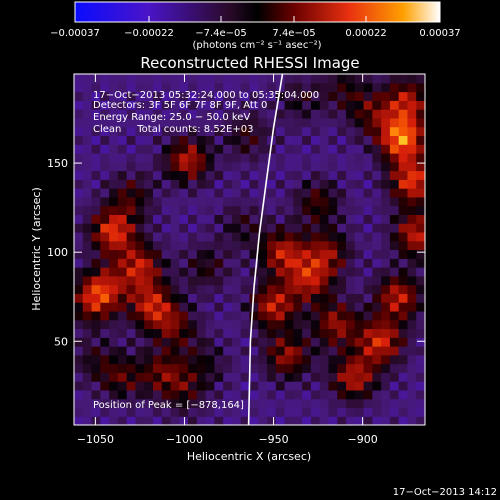 This screenshot has height=500, width=500. Describe the element at coordinates (57, 252) in the screenshot. I see `y-tick-label: 100` at that location.